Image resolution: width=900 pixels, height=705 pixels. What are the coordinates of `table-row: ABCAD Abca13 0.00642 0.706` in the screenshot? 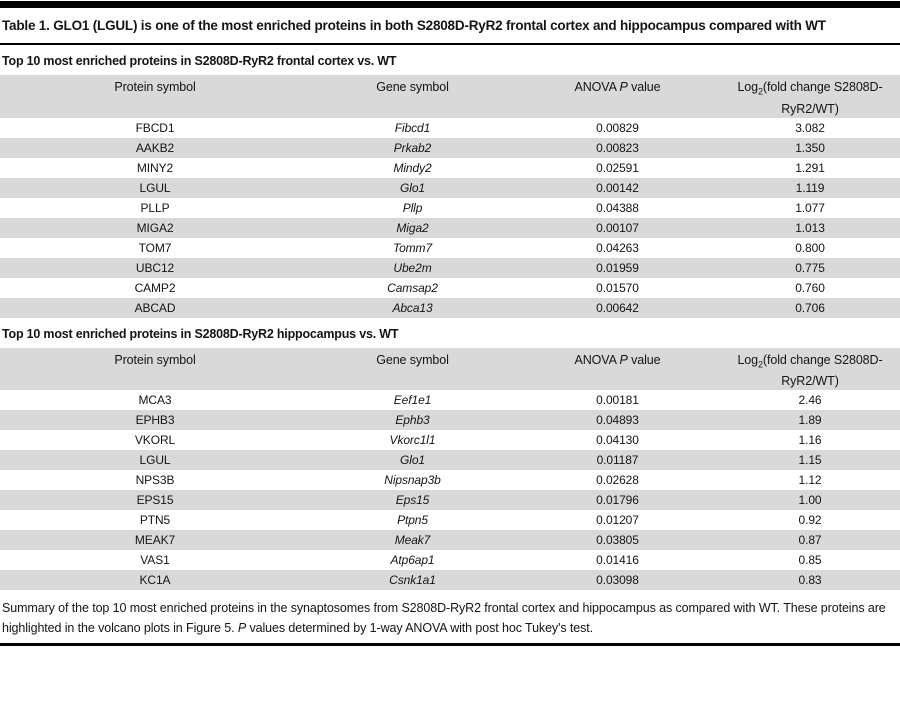 It's located at (450, 307).